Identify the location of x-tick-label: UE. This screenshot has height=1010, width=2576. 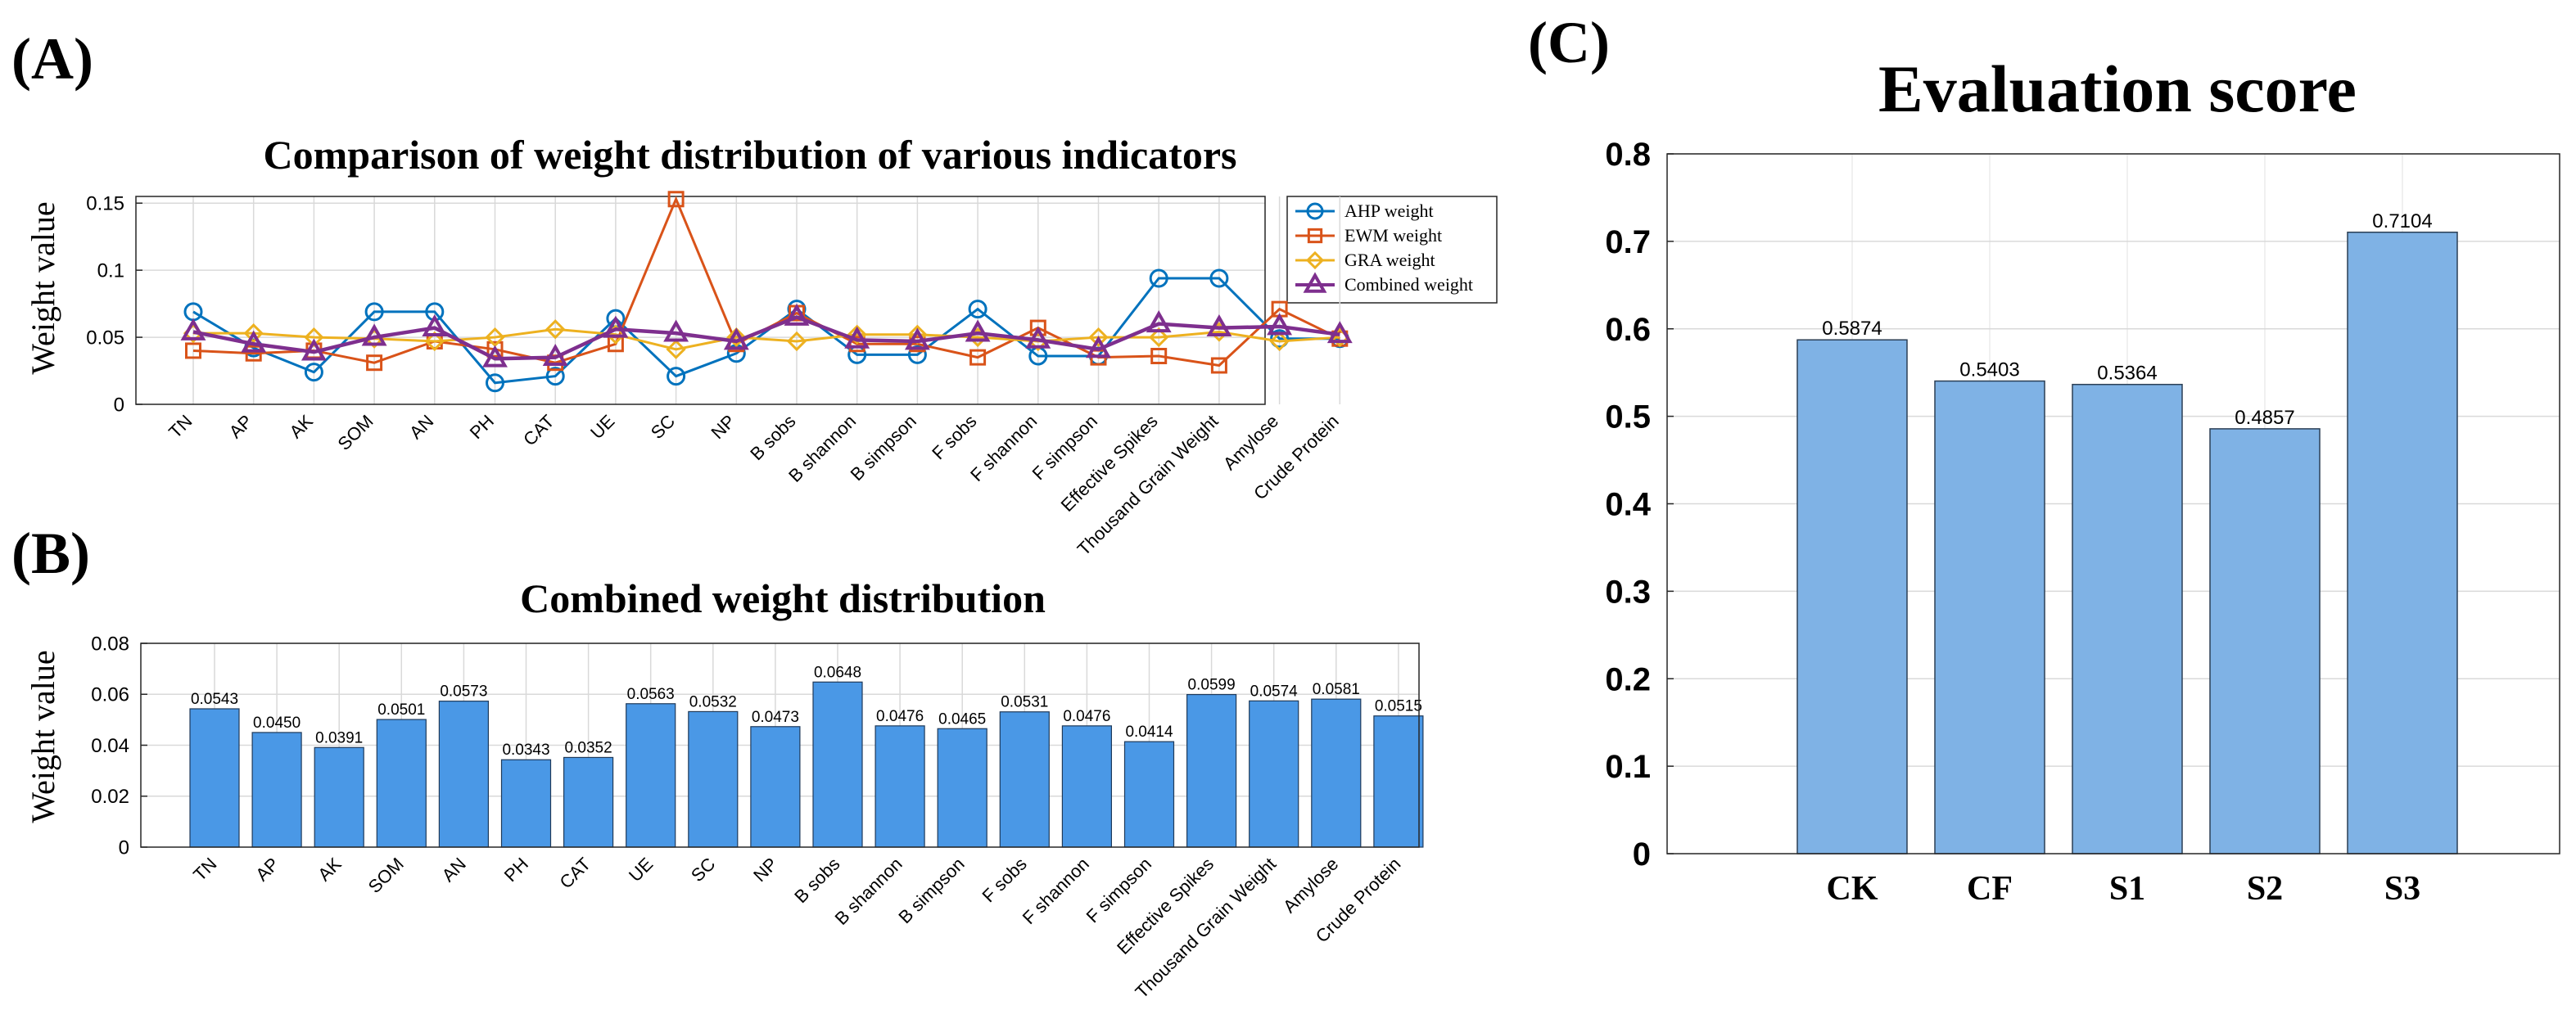
(641, 870).